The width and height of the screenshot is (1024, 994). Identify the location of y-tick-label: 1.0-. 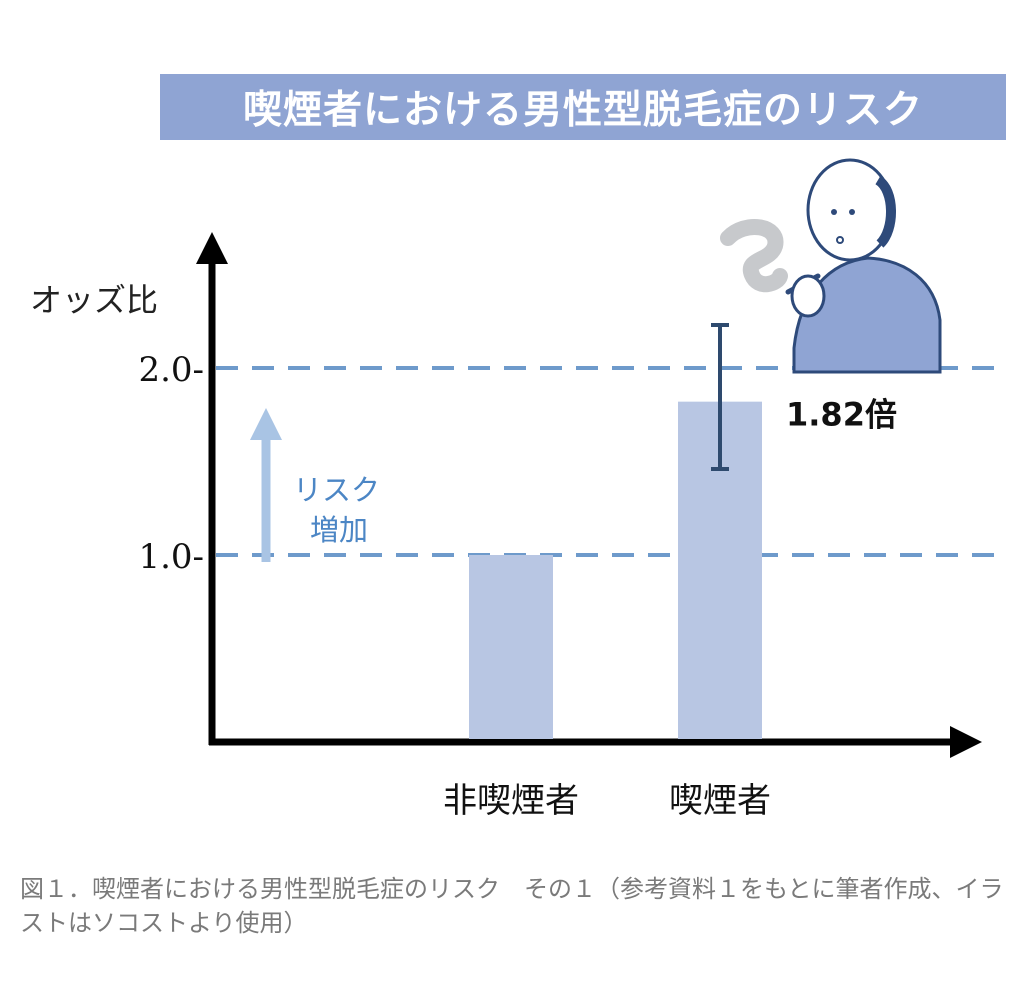
(171, 557).